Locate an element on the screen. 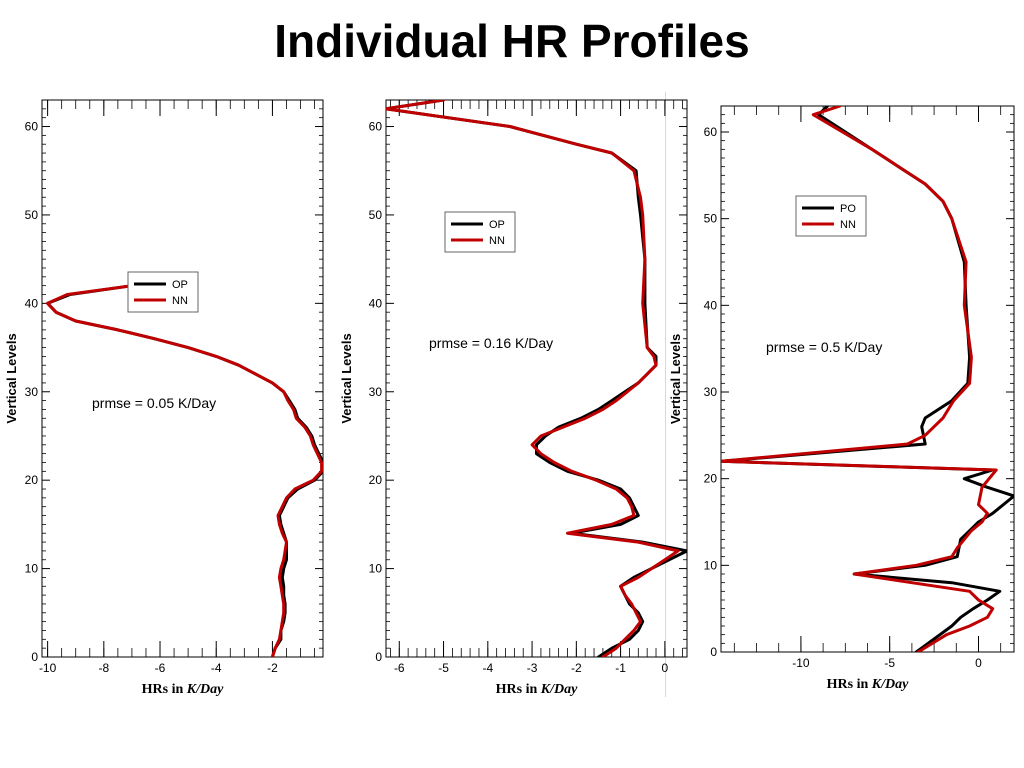  x-tick-label: -3 is located at coordinates (532, 668).